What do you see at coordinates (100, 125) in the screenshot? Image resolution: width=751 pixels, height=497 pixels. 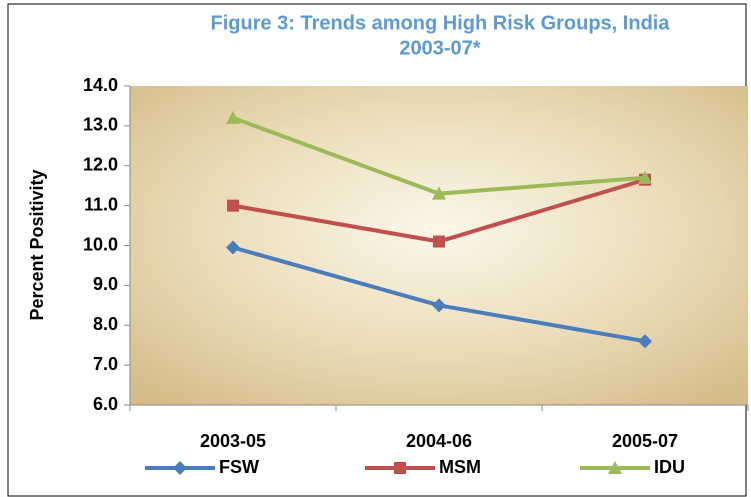 I see `y-tick-label: 13.0` at bounding box center [100, 125].